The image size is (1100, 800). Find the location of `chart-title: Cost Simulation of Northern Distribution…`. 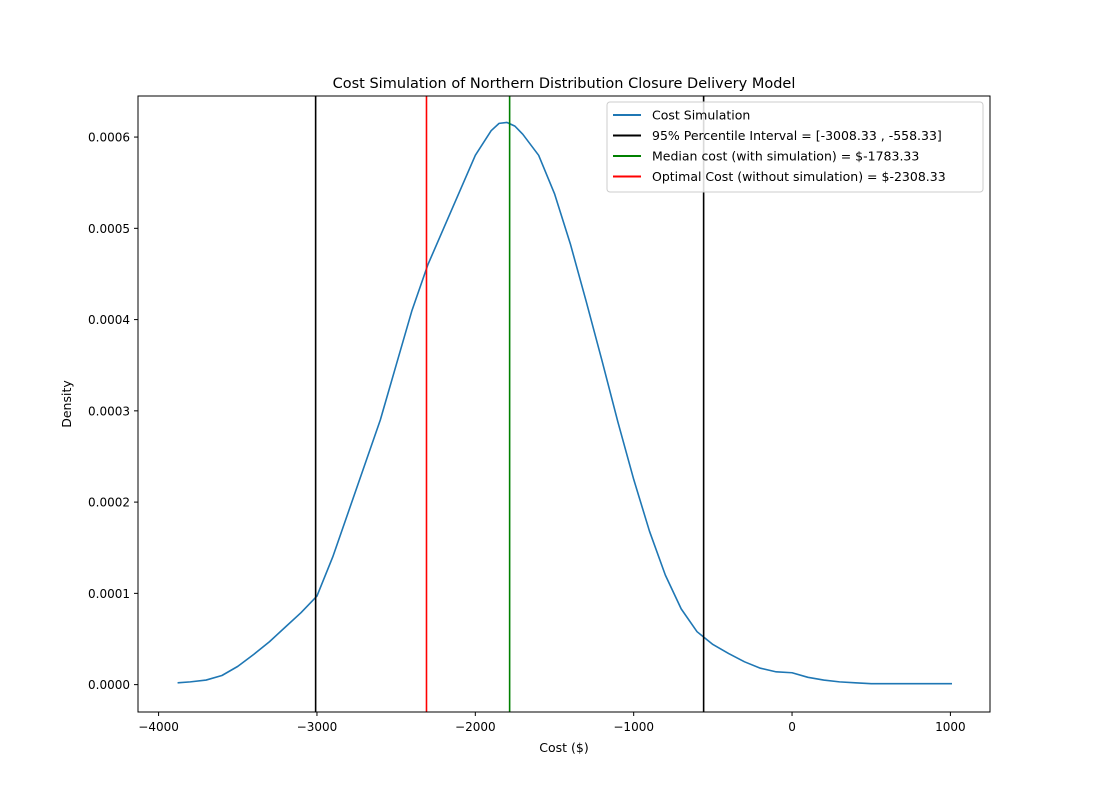

chart-title: Cost Simulation of Northern Distribution… is located at coordinates (564, 84).